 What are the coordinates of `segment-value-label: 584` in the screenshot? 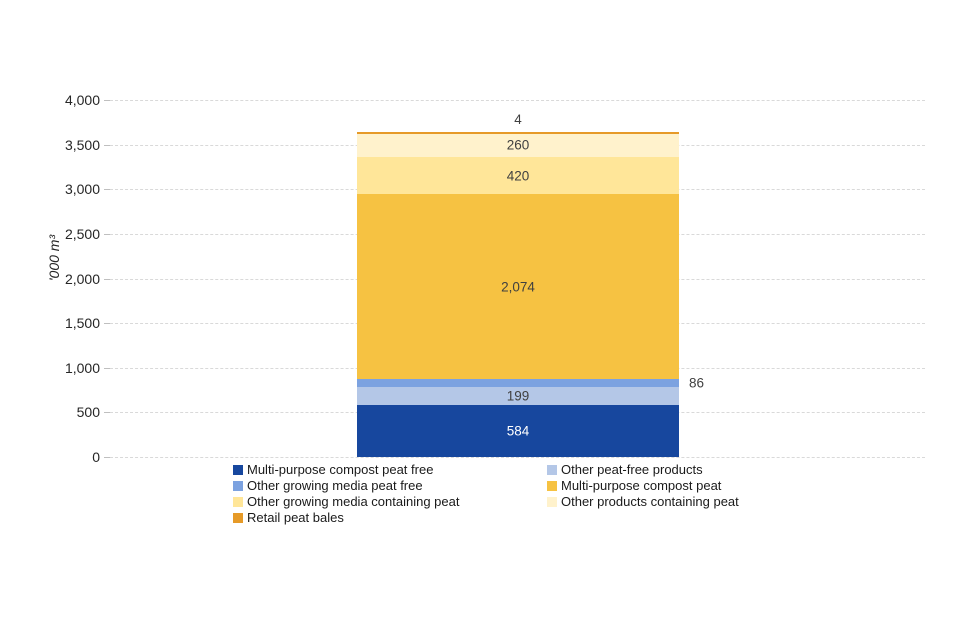 It's located at (518, 431).